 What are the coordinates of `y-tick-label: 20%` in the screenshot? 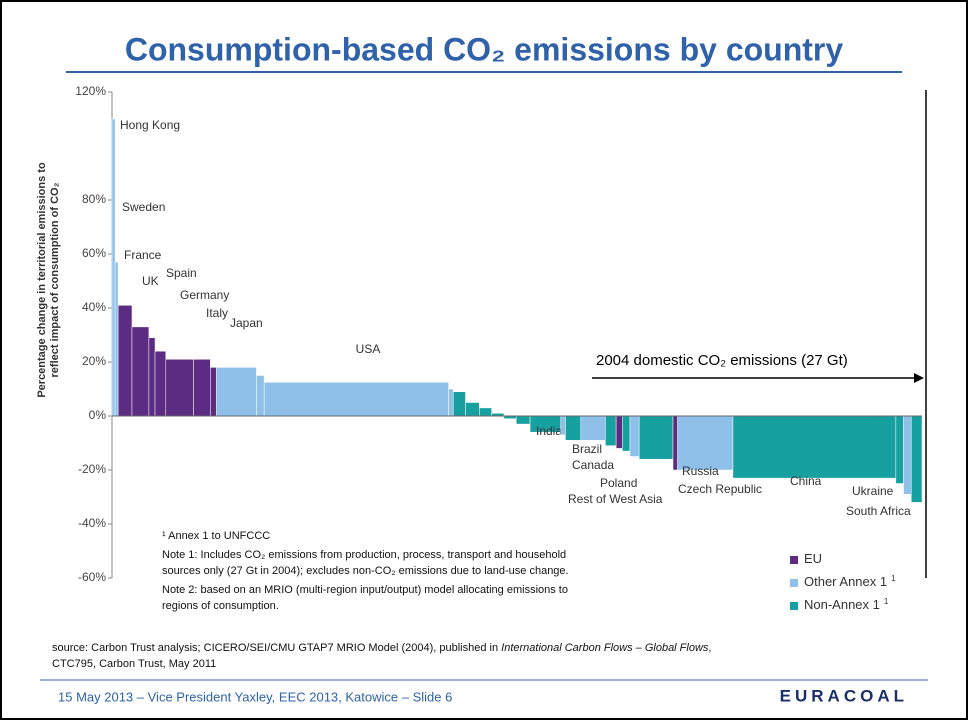 It's located at (94, 361).